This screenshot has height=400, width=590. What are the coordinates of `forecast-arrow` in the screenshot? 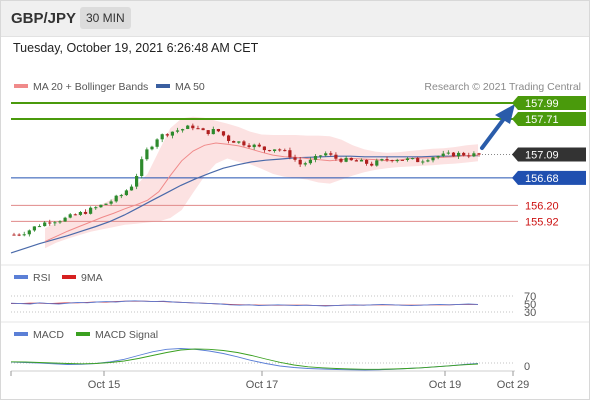 It's located at (497, 127).